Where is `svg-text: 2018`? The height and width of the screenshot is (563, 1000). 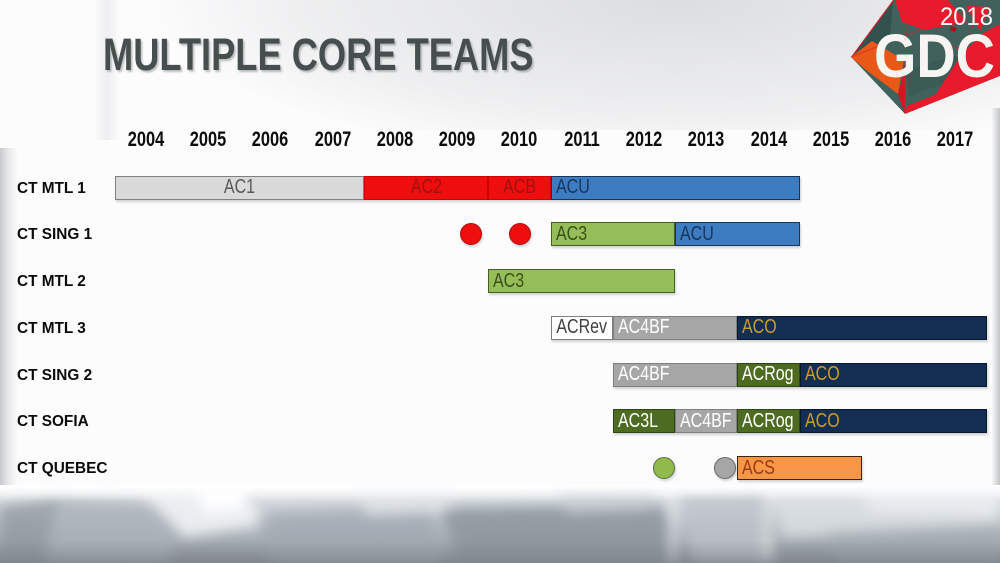 svg-text: 2018 is located at coordinates (966, 17).